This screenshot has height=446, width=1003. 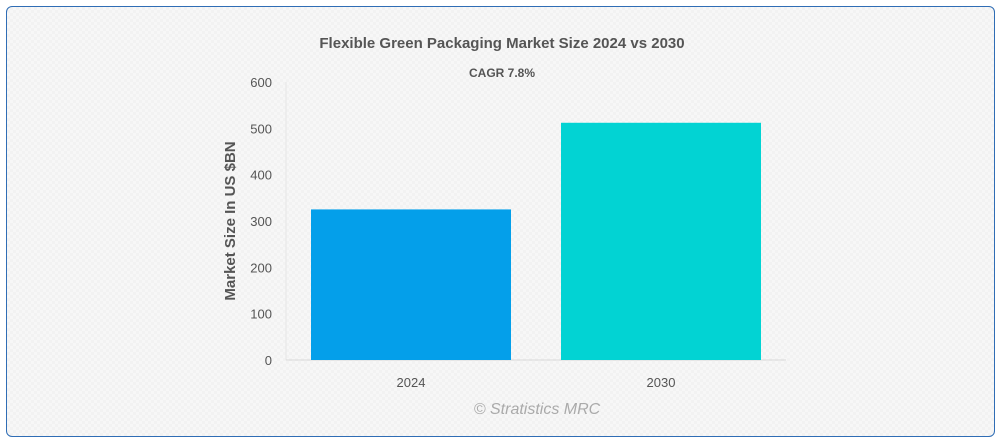 I want to click on x-tick-label: 2030, so click(x=661, y=382).